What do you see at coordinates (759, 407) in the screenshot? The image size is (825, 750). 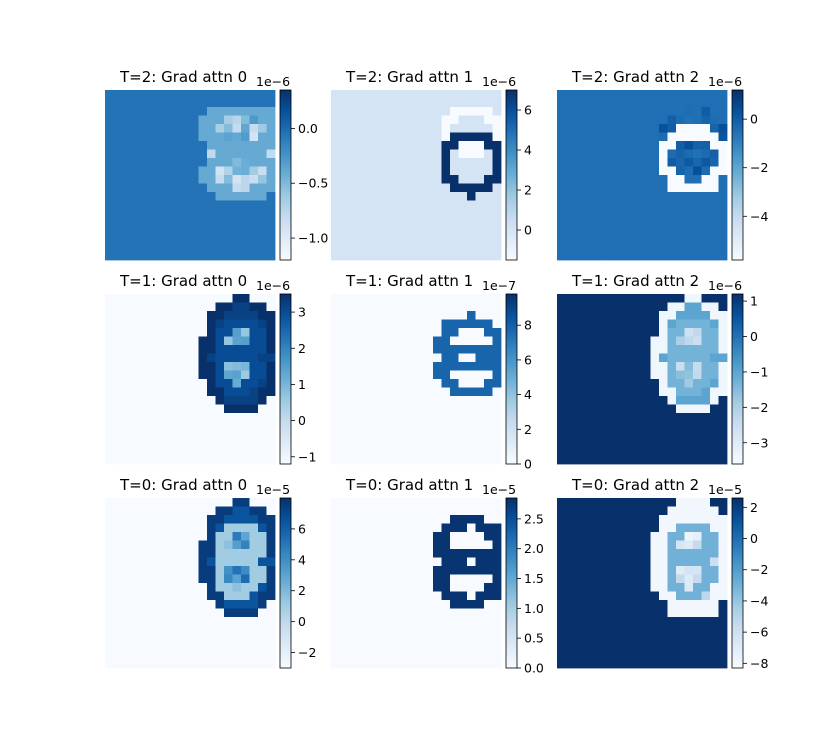 I see `colorbar-tick-label: −2` at bounding box center [759, 407].